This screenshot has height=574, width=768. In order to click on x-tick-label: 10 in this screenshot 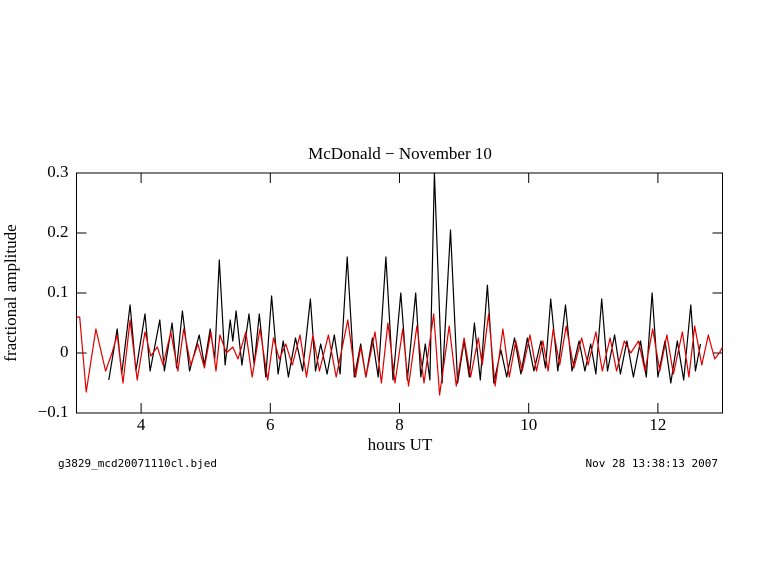, I will do `click(528, 424)`.